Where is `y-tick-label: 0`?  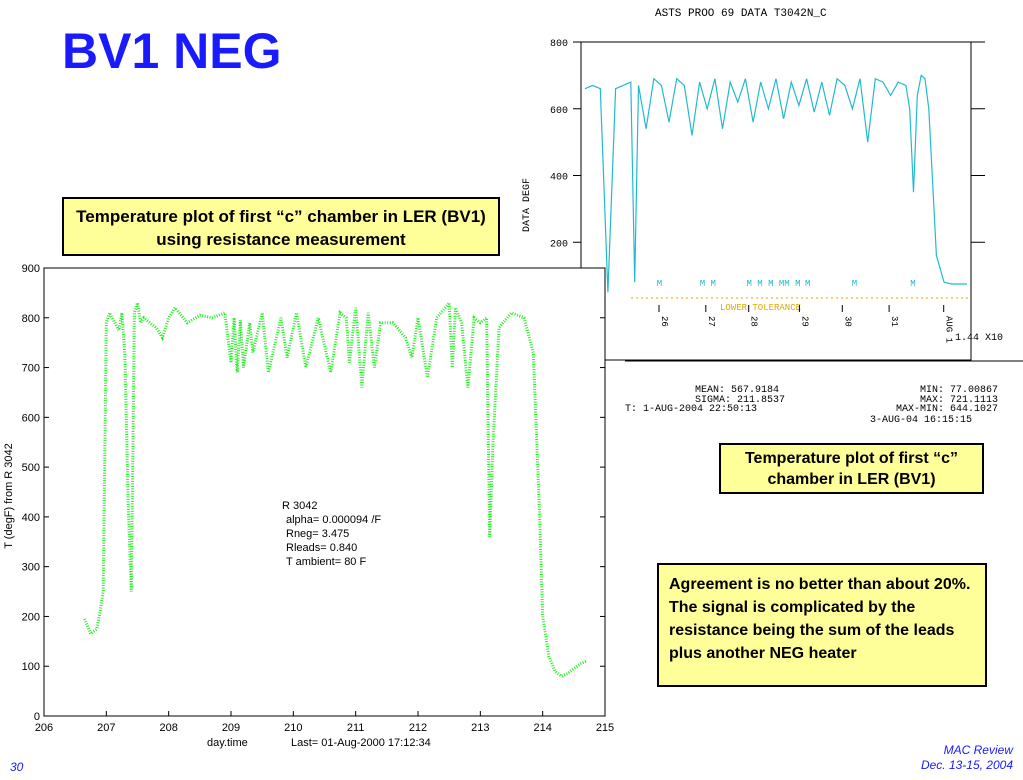 y-tick-label: 0 is located at coordinates (37, 717).